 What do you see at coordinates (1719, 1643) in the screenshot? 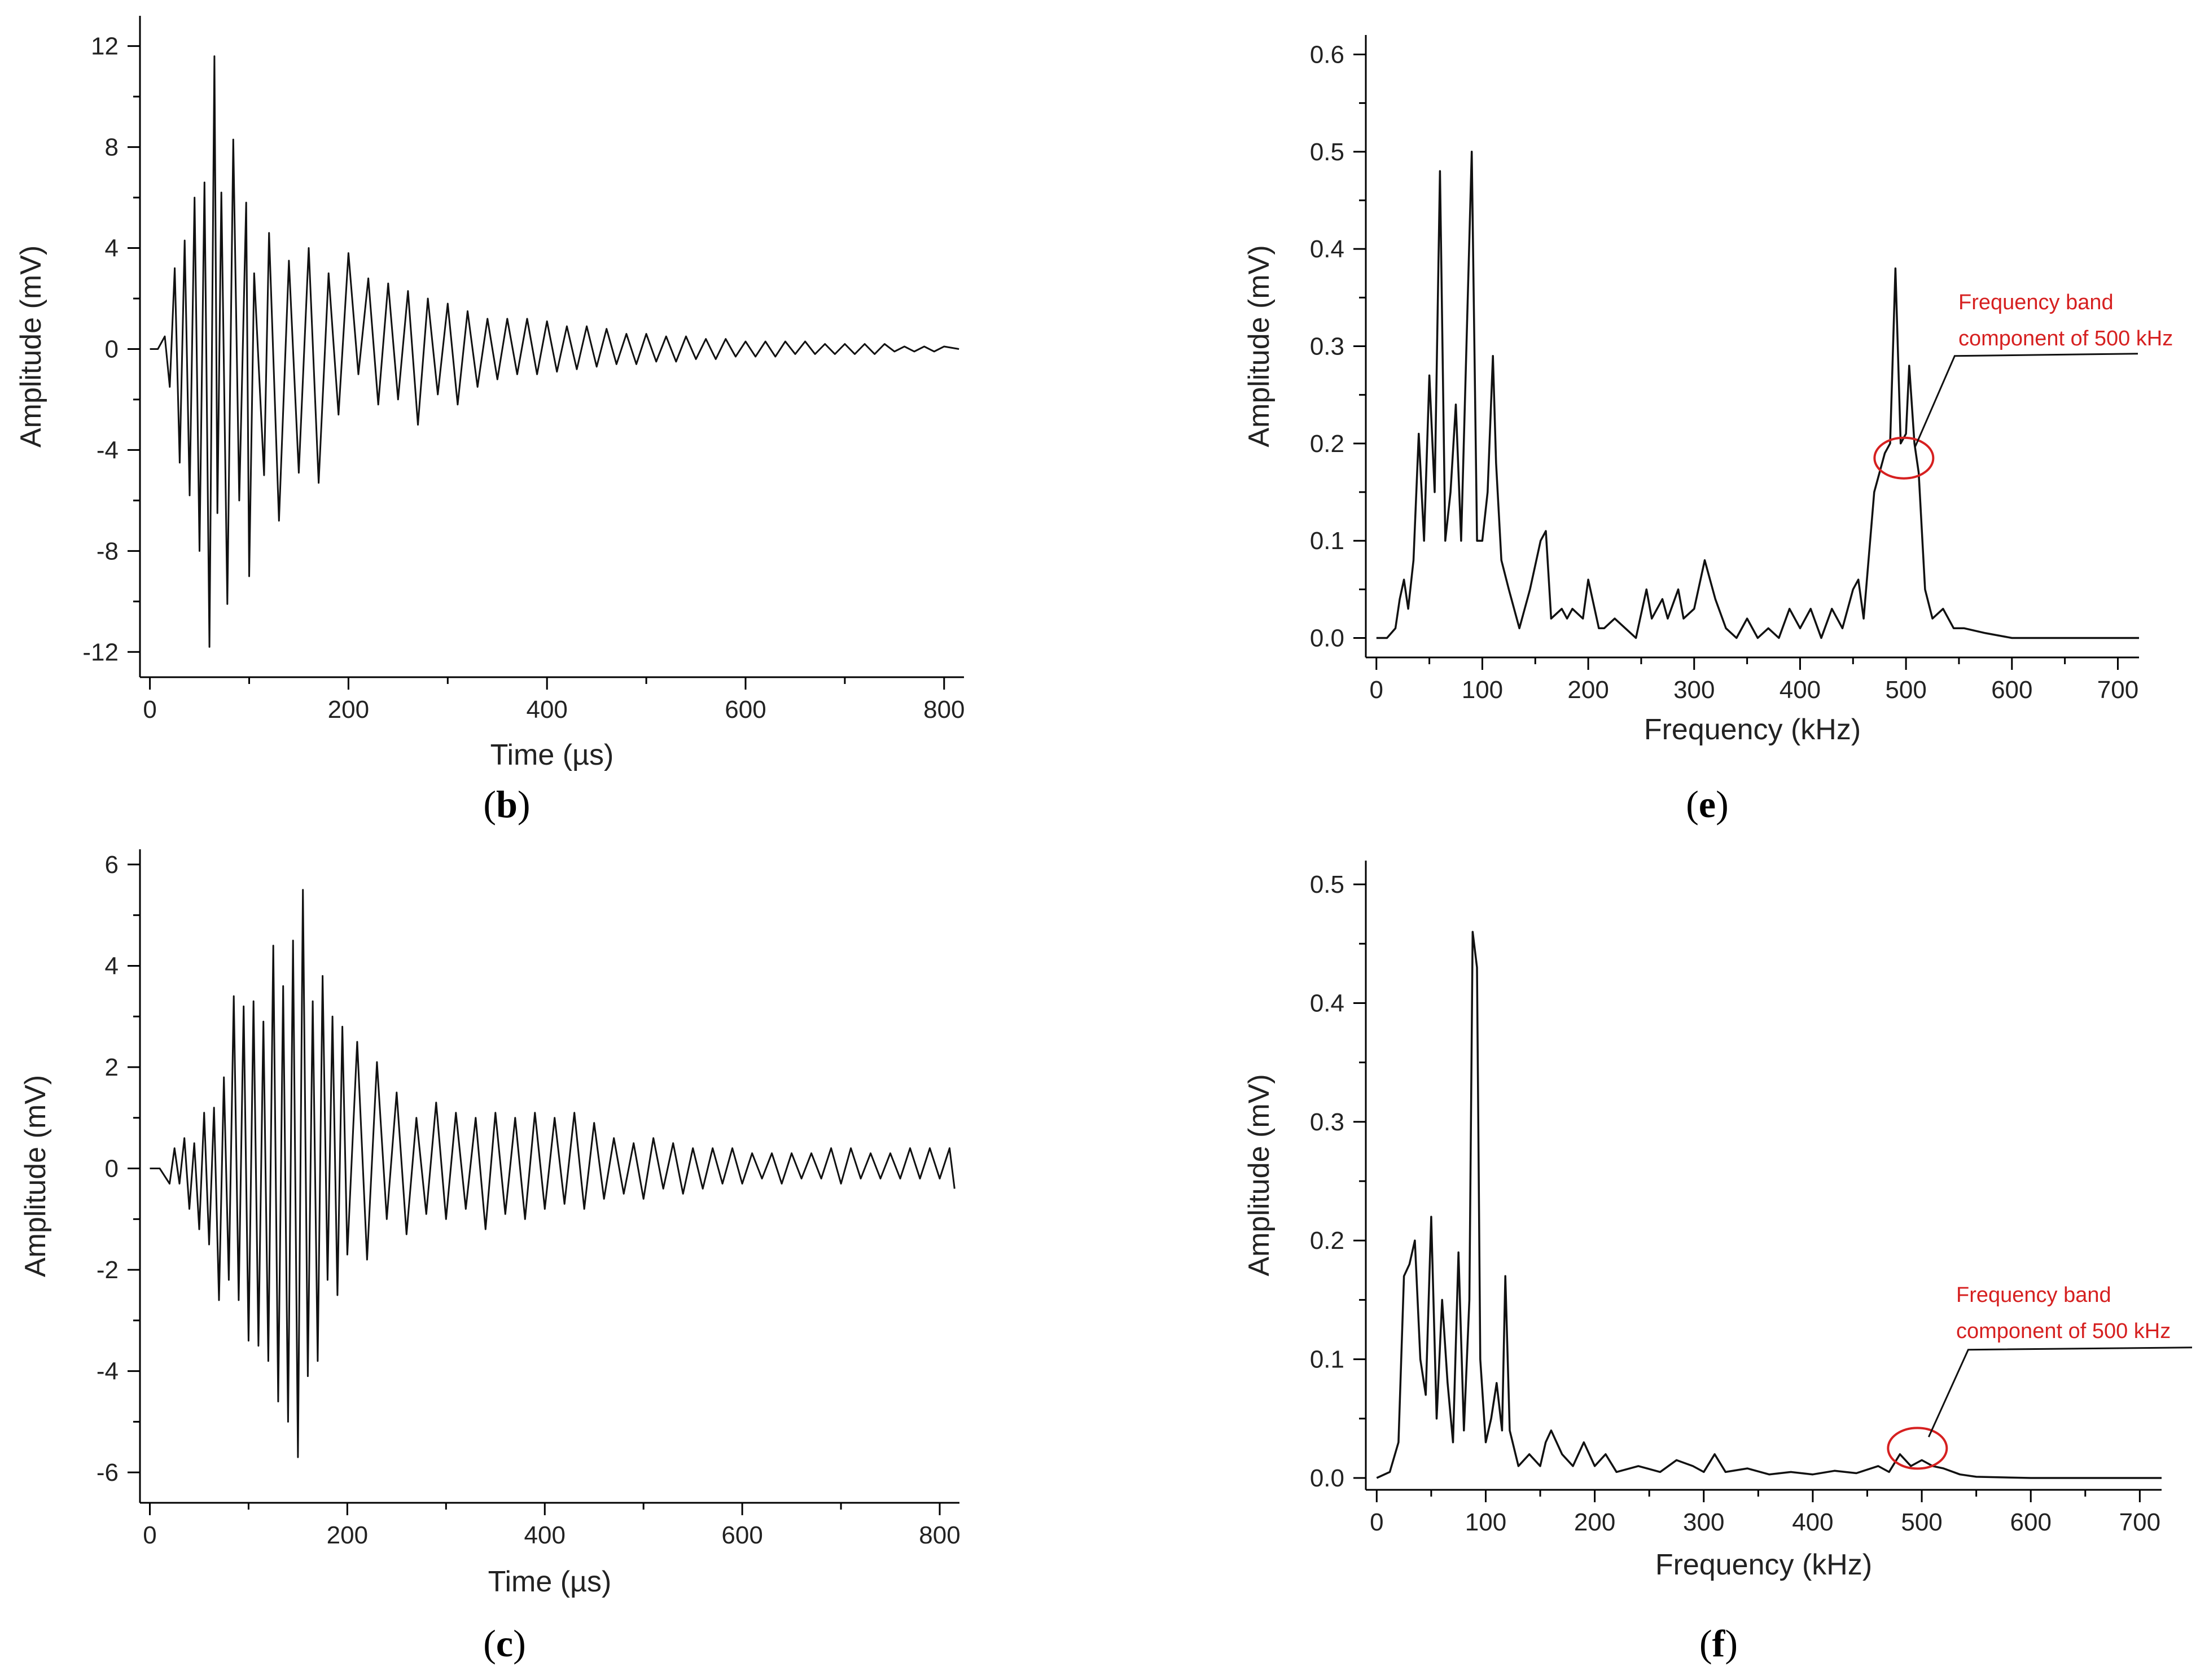
I see `panel-label: (f)` at bounding box center [1719, 1643].